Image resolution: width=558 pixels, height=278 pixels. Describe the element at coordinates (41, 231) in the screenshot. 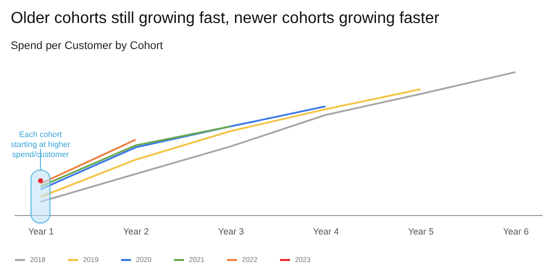

I see `x-tick-label: Year 1` at that location.